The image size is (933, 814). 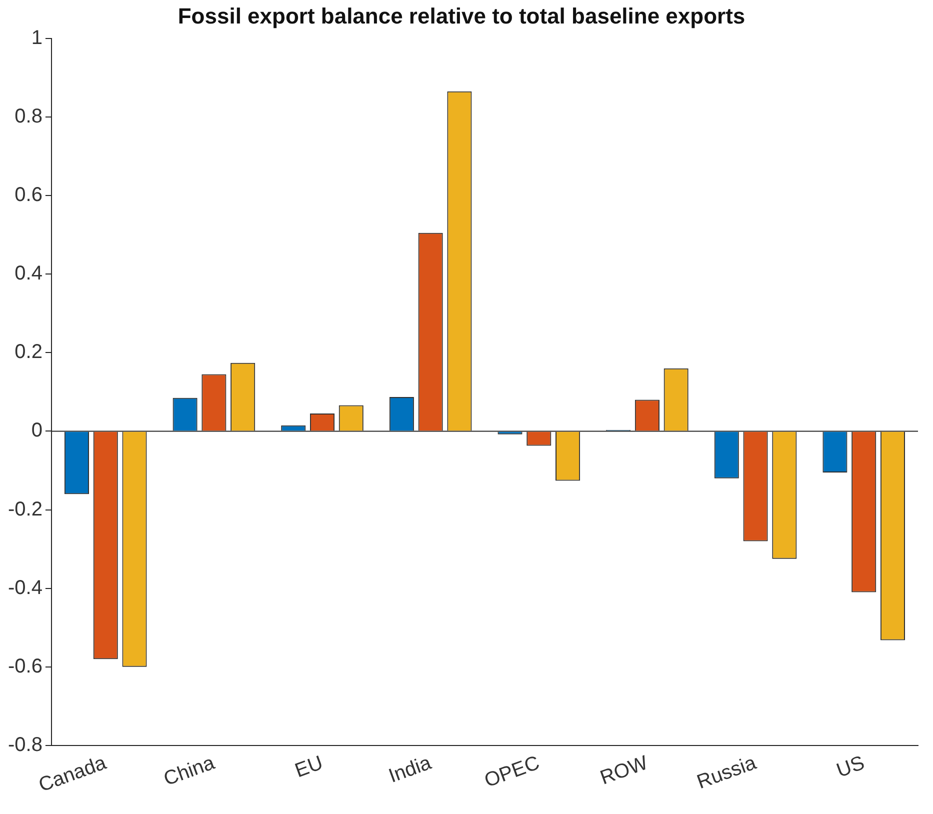 What do you see at coordinates (28, 352) in the screenshot?
I see `y-tick-label: 0.2` at bounding box center [28, 352].